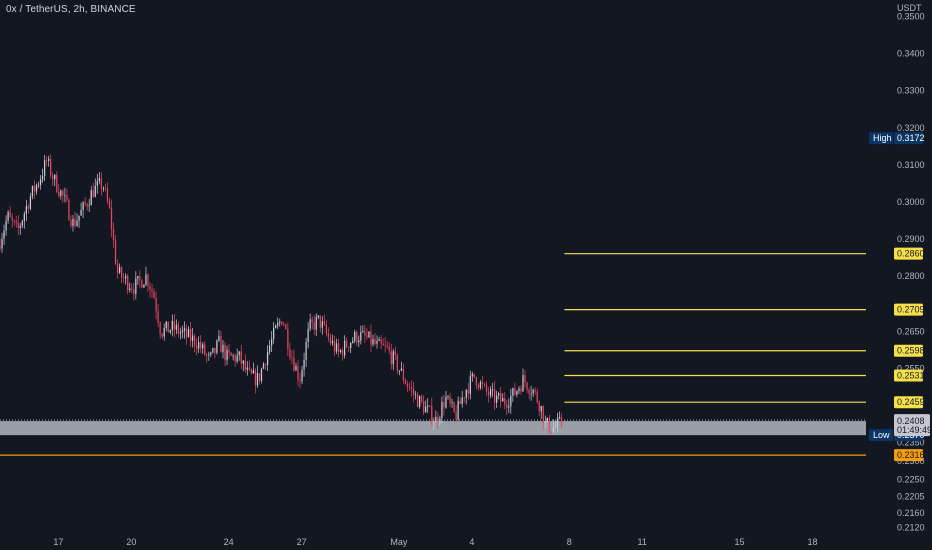 The image size is (932, 550). I want to click on y-tick-label: 0.3000, so click(911, 202).